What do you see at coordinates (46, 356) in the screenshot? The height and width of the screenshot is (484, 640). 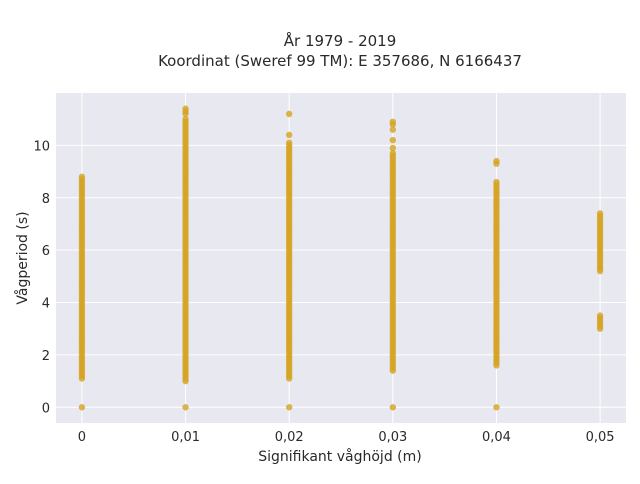 I see `y-tick-label: 2` at bounding box center [46, 356].